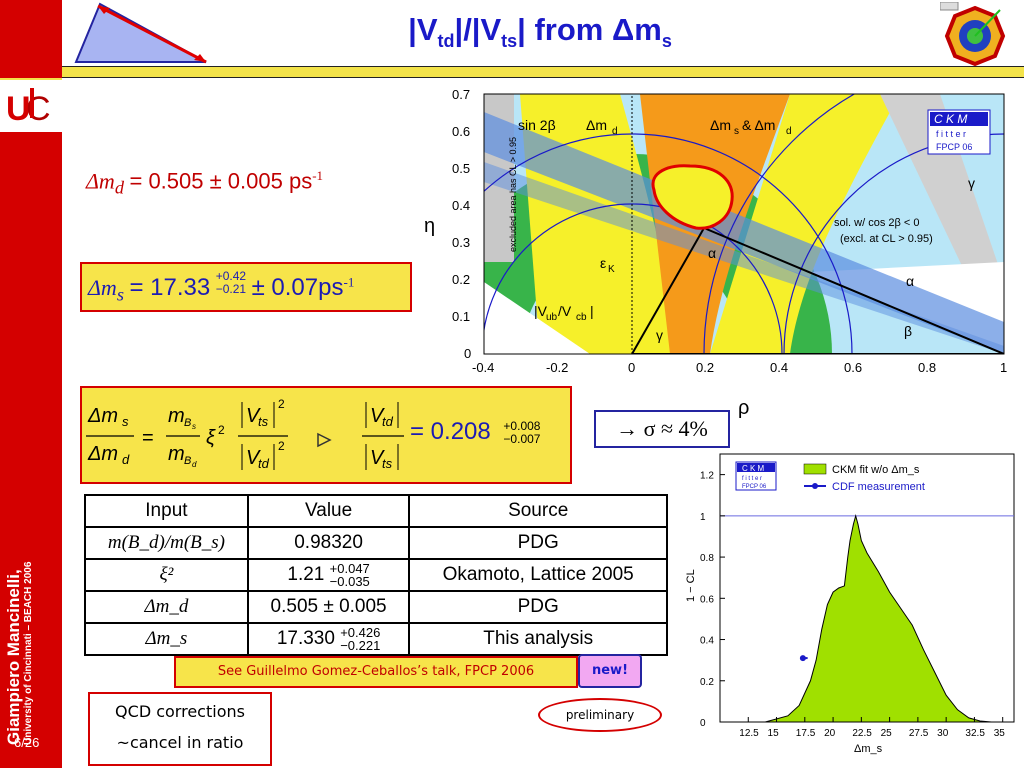 The image size is (1024, 768). What do you see at coordinates (28, 653) in the screenshot?
I see `author-affiliation: University of Cincinnati – BEACH 2006` at bounding box center [28, 653].